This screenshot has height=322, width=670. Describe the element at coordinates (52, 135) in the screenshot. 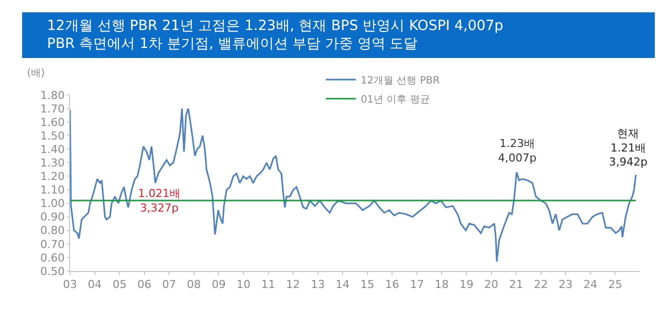

I see `y-tick-label: 1.50` at that location.